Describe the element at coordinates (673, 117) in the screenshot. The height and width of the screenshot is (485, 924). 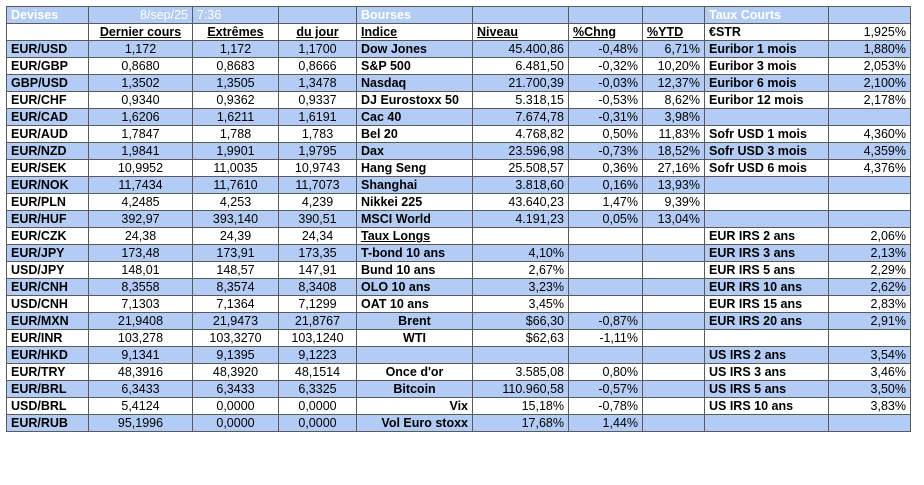
I see `ytd-pct: 3,98%` at that location.